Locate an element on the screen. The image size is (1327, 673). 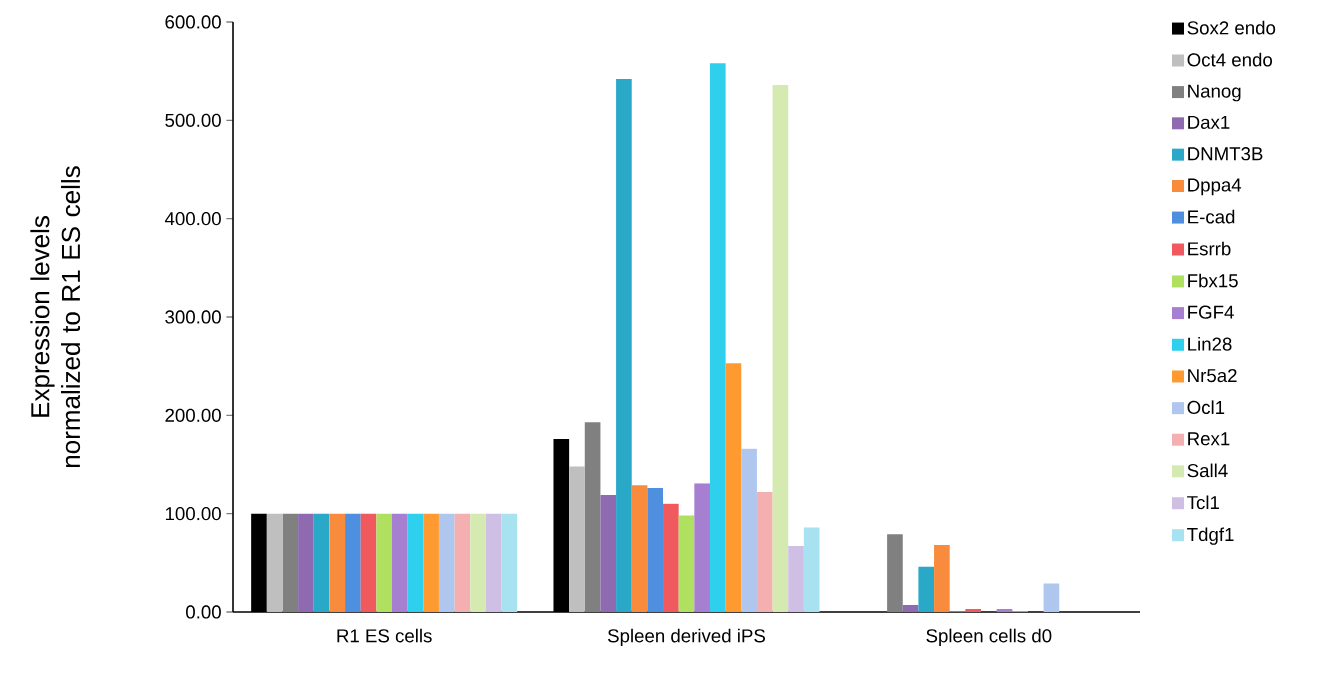
y-tick-label: 400.00 is located at coordinates (192, 219).